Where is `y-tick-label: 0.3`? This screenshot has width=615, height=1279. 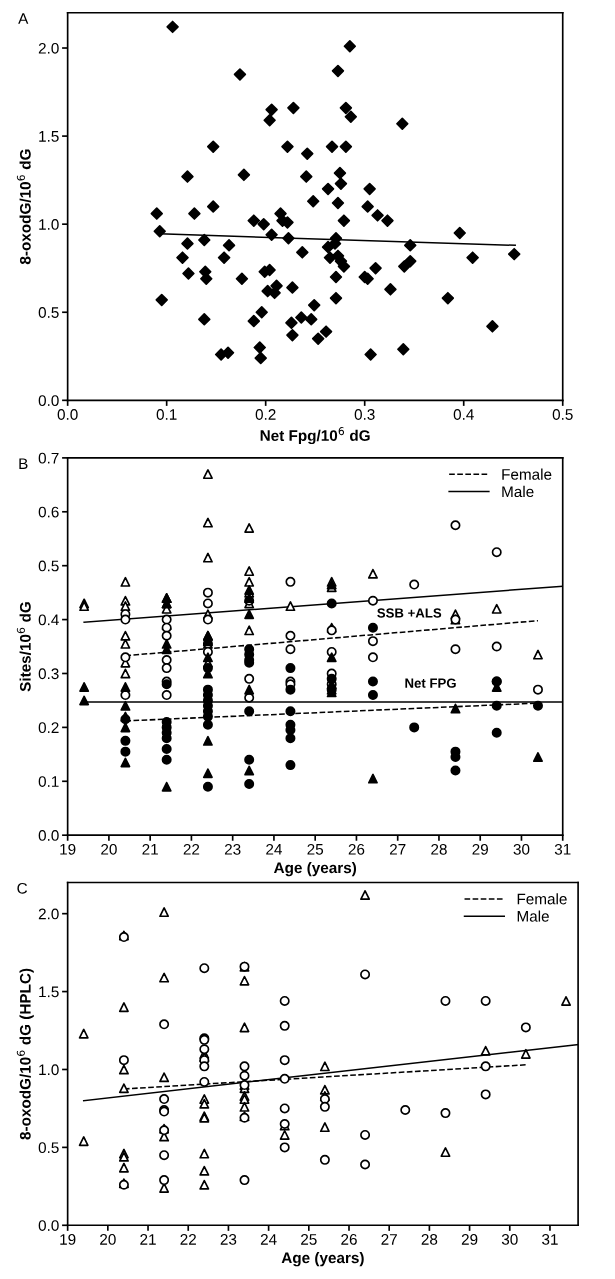
y-tick-label: 0.3 is located at coordinates (48, 674).